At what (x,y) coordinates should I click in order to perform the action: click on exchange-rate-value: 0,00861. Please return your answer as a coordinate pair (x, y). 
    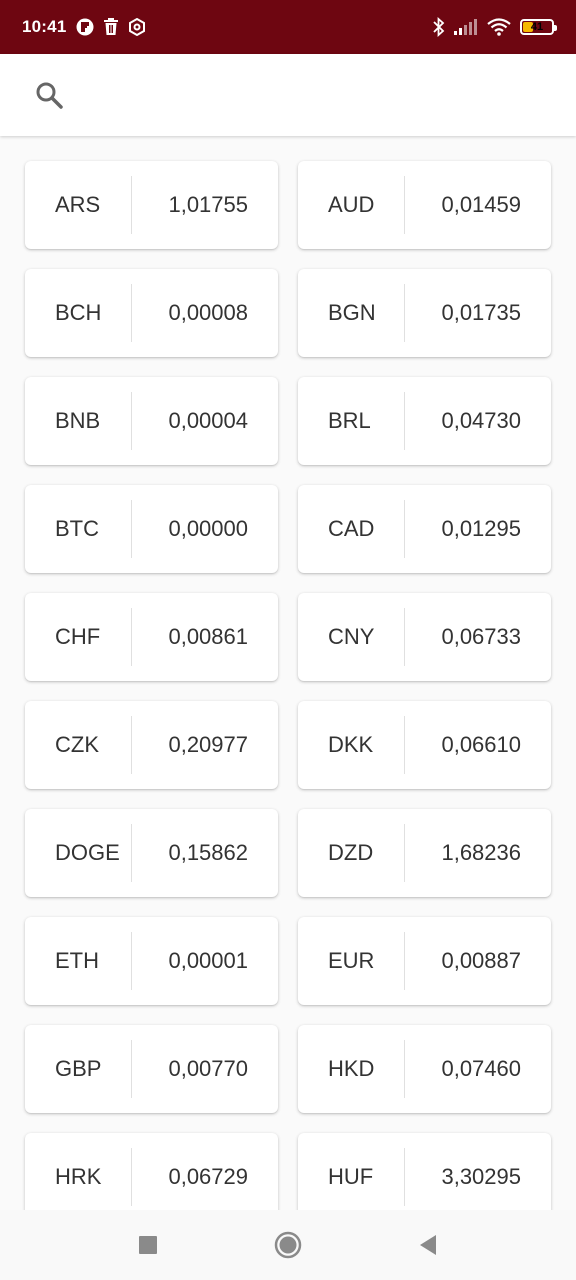
    Looking at the image, I should click on (208, 636).